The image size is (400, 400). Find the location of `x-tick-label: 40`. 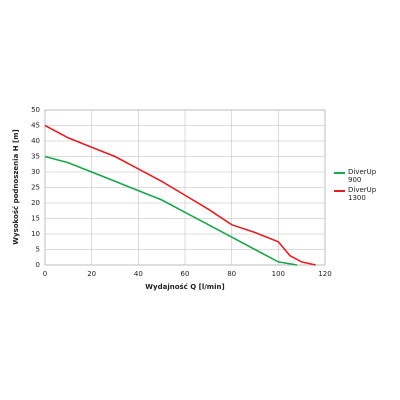

x-tick-label: 40 is located at coordinates (138, 274).